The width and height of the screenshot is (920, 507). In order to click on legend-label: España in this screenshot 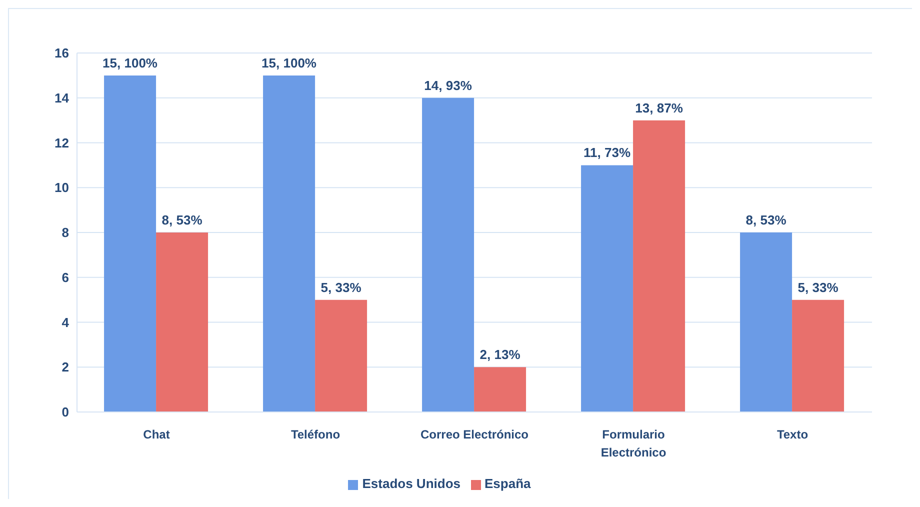, I will do `click(507, 483)`.